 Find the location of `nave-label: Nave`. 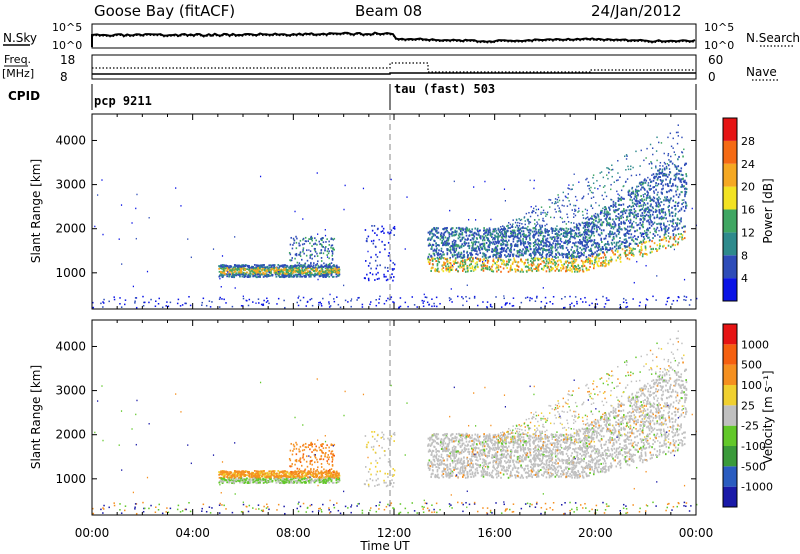

nave-label: Nave is located at coordinates (761, 72).